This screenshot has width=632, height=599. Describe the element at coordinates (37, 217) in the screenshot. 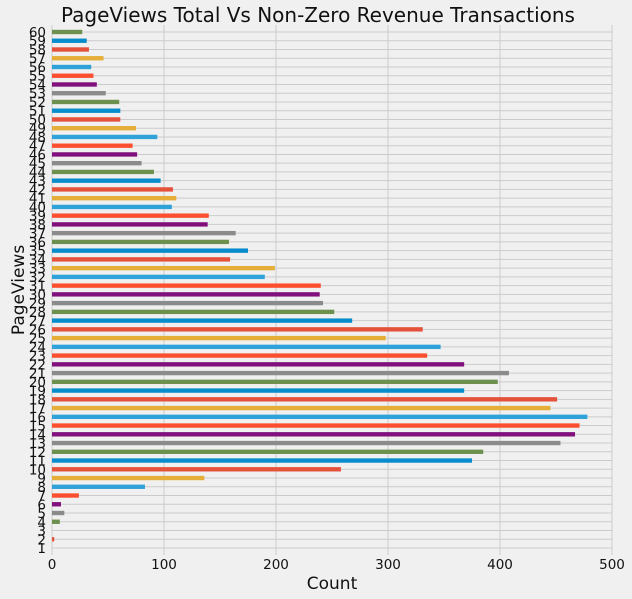

I see `y-tick-label: 39` at that location.